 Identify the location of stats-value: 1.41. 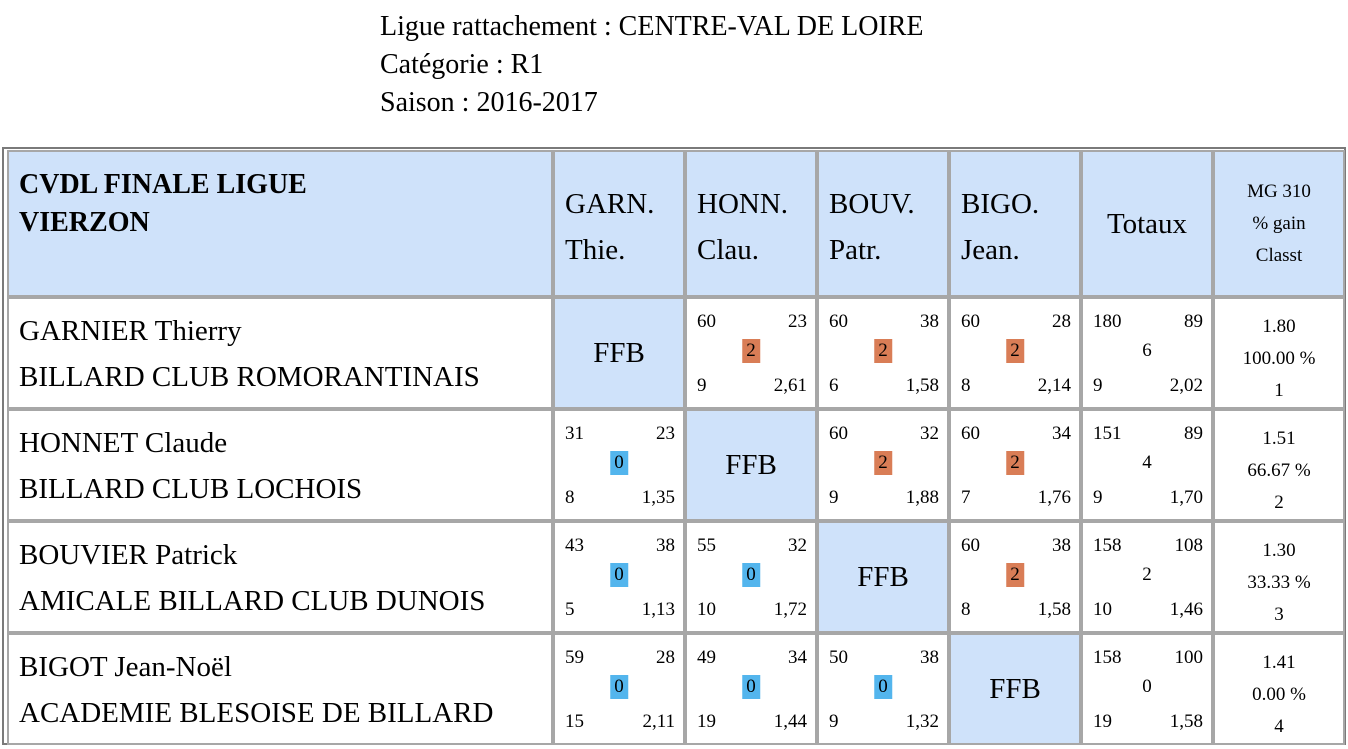
(1279, 662).